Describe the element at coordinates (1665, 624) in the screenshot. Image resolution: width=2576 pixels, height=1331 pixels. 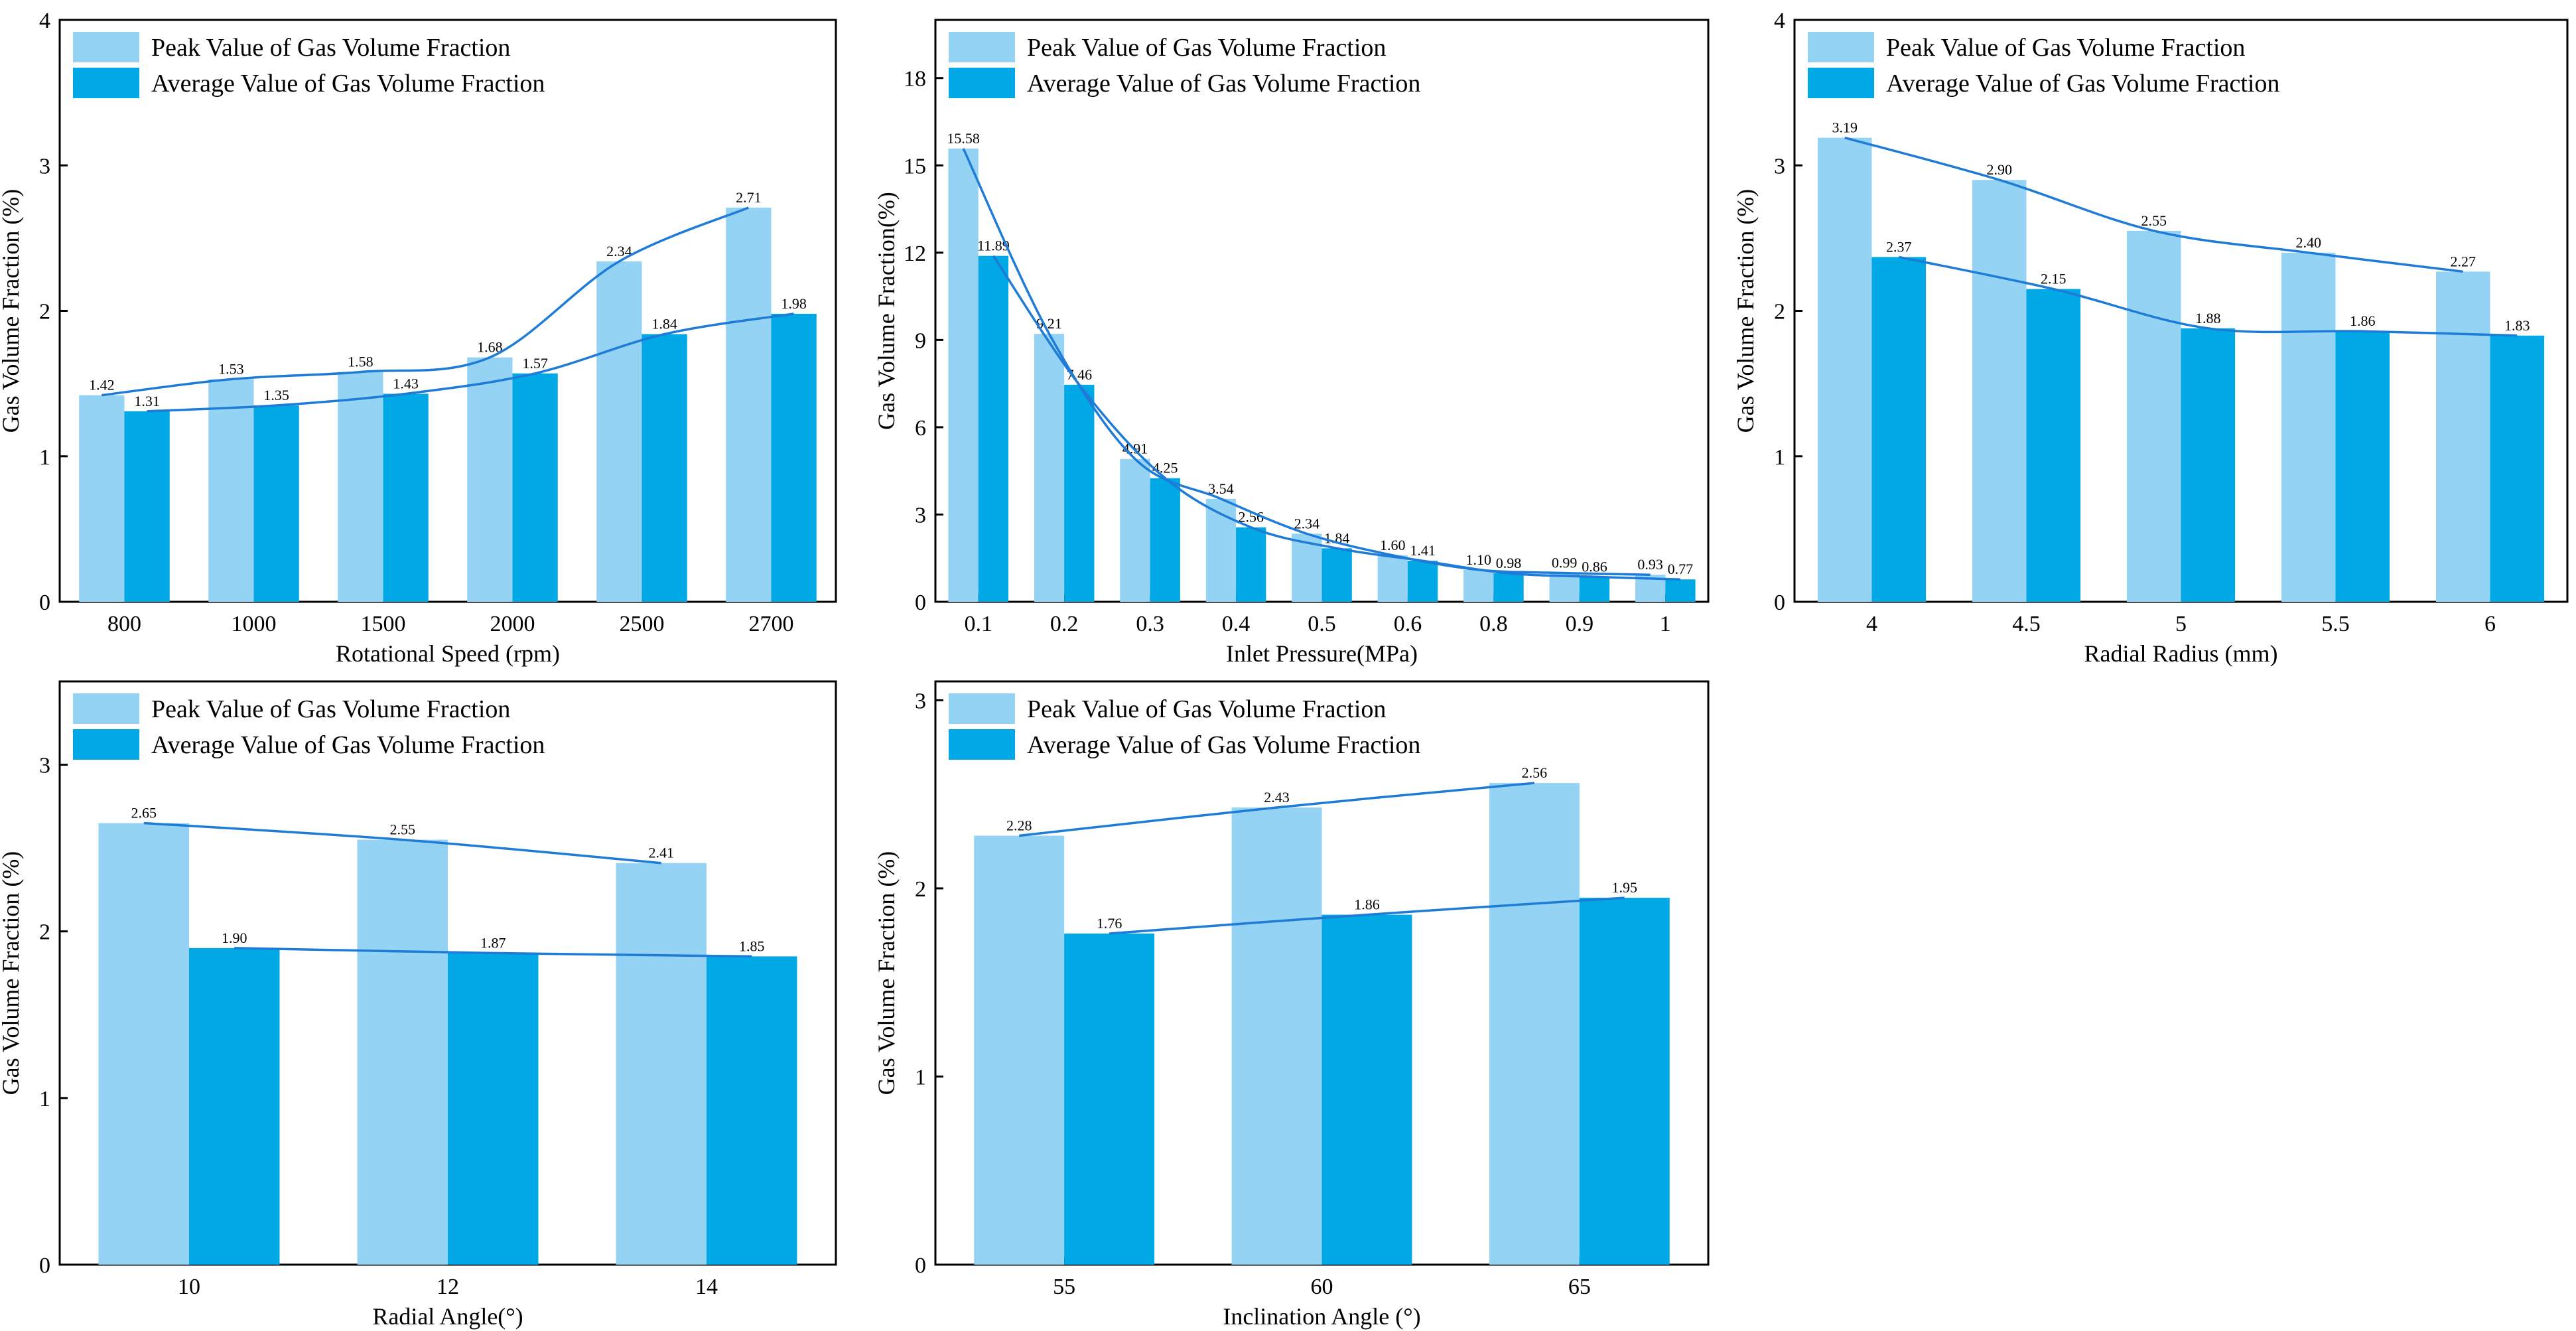
I see `x-tick-label: 1` at that location.